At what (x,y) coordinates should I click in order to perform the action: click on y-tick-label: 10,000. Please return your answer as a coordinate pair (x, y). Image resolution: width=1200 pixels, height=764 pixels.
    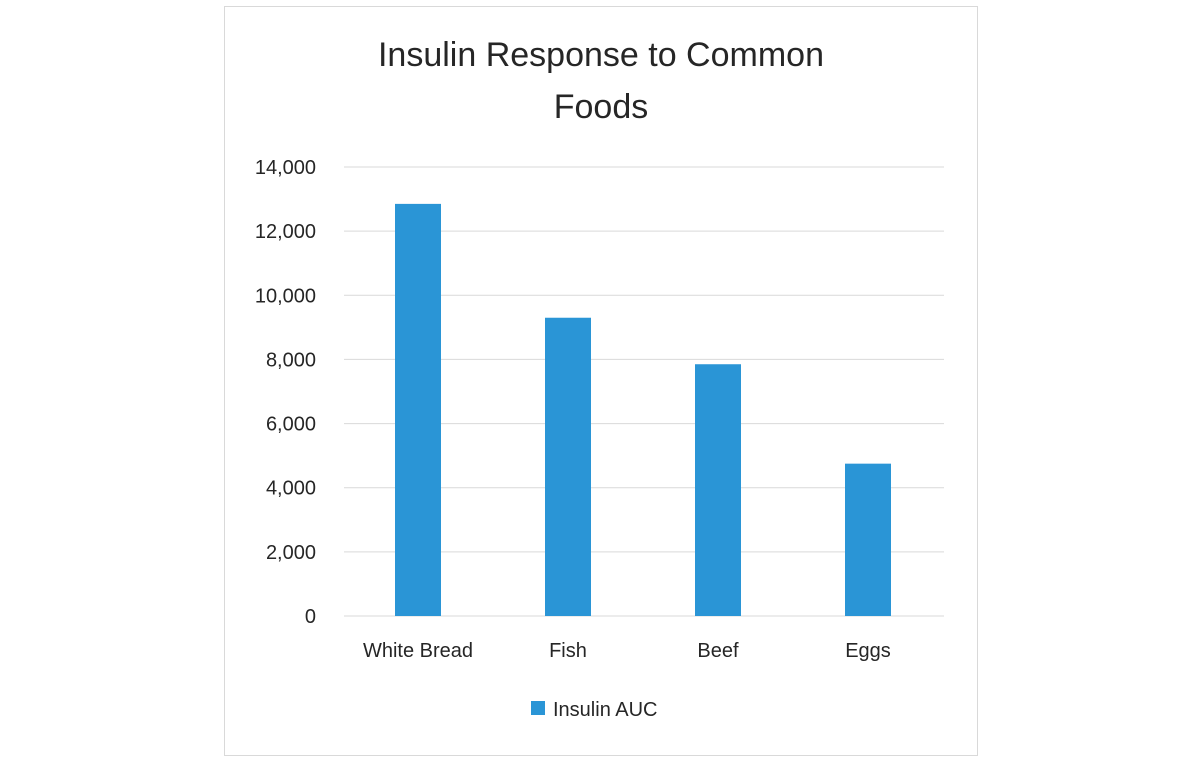
    Looking at the image, I should click on (285, 296).